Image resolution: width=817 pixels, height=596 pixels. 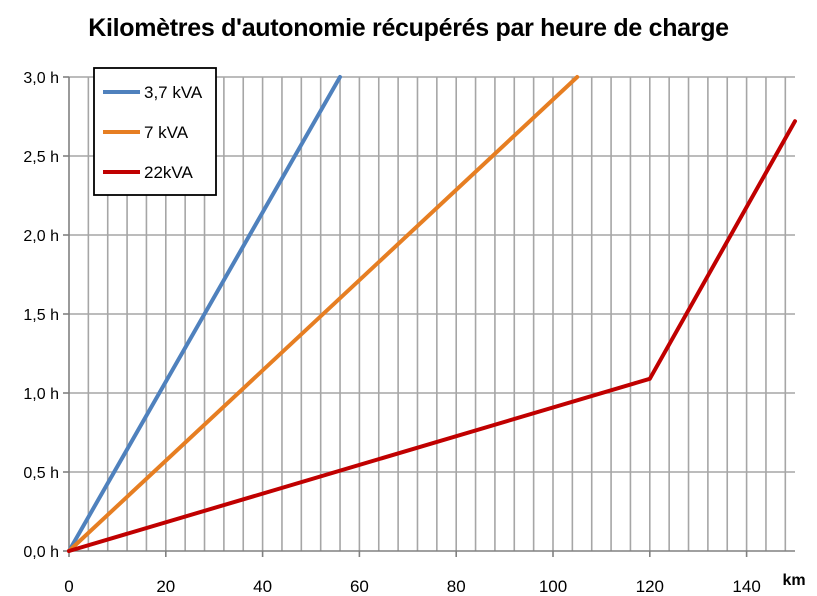 What do you see at coordinates (41, 552) in the screenshot?
I see `y-tick-label: 0,0 h` at bounding box center [41, 552].